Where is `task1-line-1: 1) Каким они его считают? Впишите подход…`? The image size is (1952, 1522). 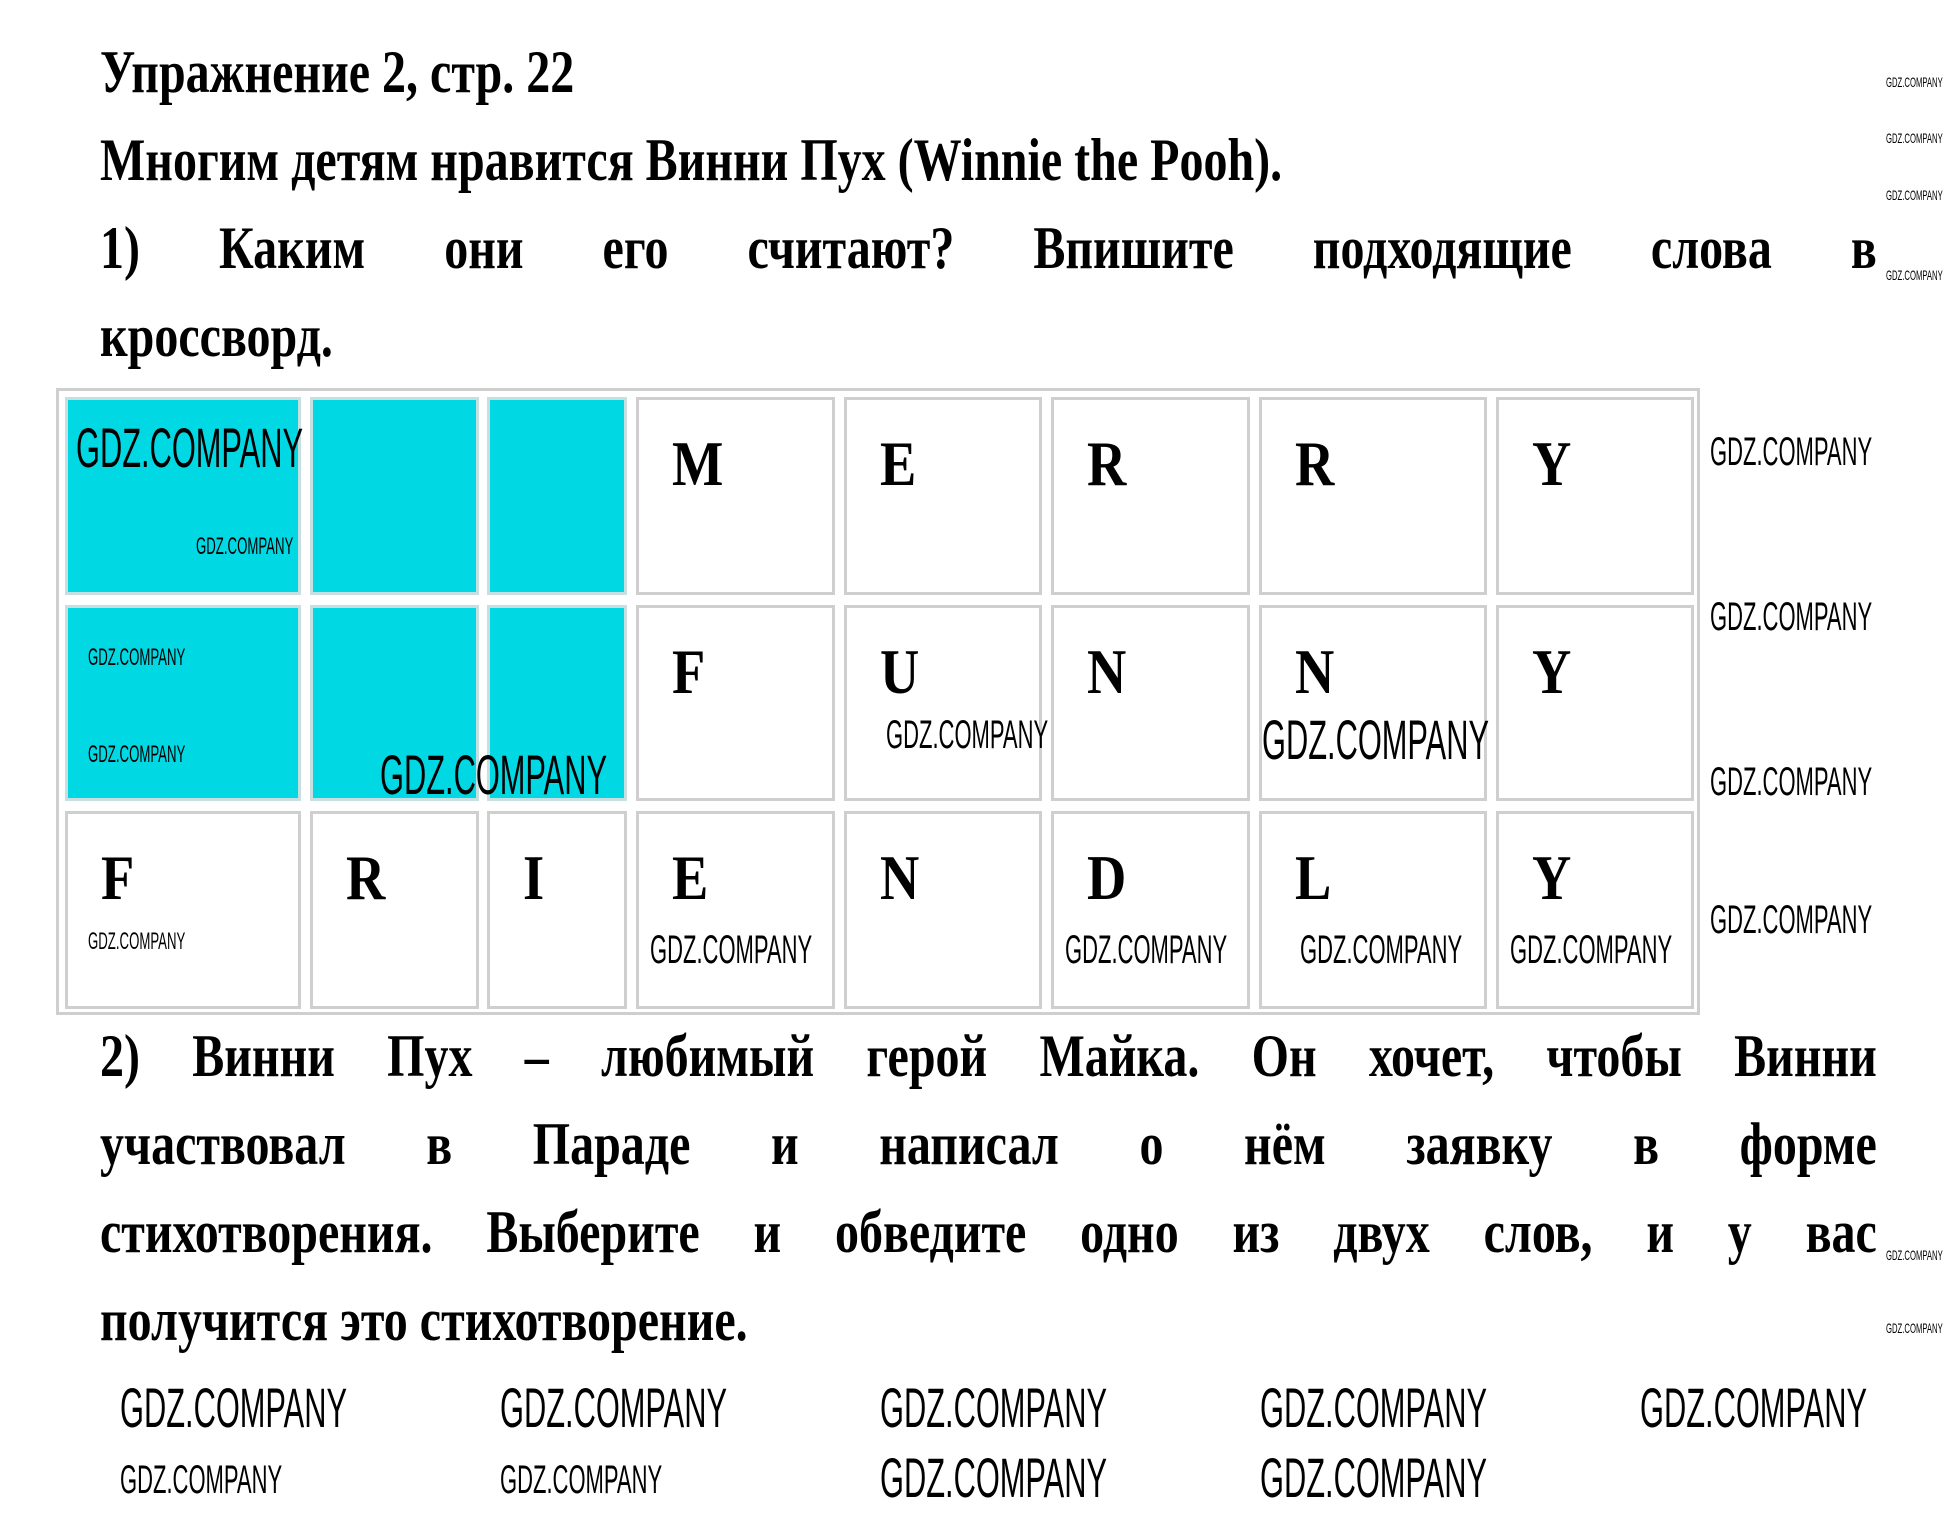
task1-line-1: 1) Каким они его считают? Впишите подход… is located at coordinates (988, 248).